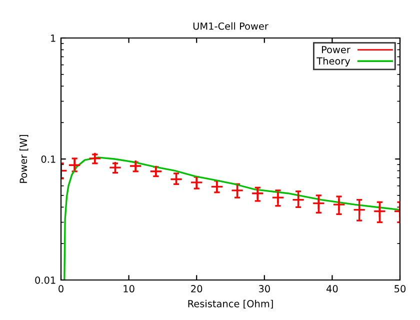 Image resolution: width=420 pixels, height=320 pixels. Describe the element at coordinates (333, 62) in the screenshot. I see `legend-label: Theory` at that location.